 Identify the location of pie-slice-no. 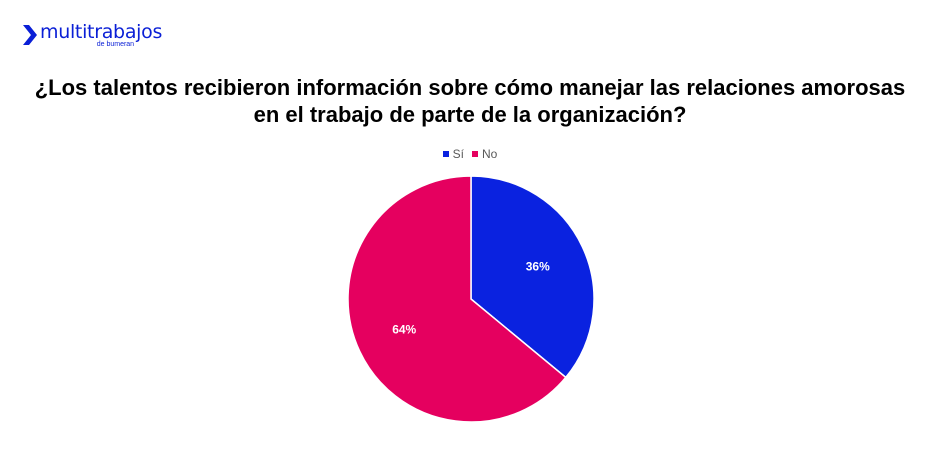
(457, 299).